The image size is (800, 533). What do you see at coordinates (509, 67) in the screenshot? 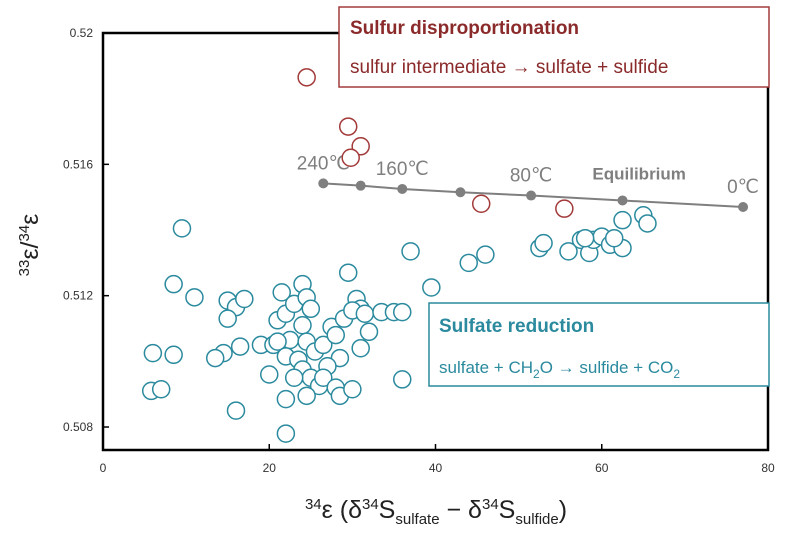
I see `disproportionation-box-text: sulfur intermediate → sulfate + sulfide` at bounding box center [509, 67].